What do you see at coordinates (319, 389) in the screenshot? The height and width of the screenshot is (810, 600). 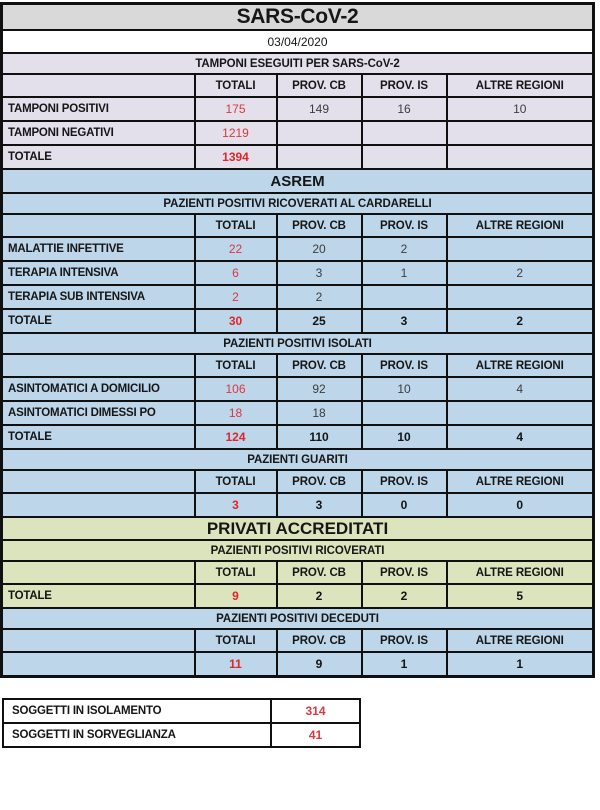 I see `cell-prov-cb: 92` at bounding box center [319, 389].